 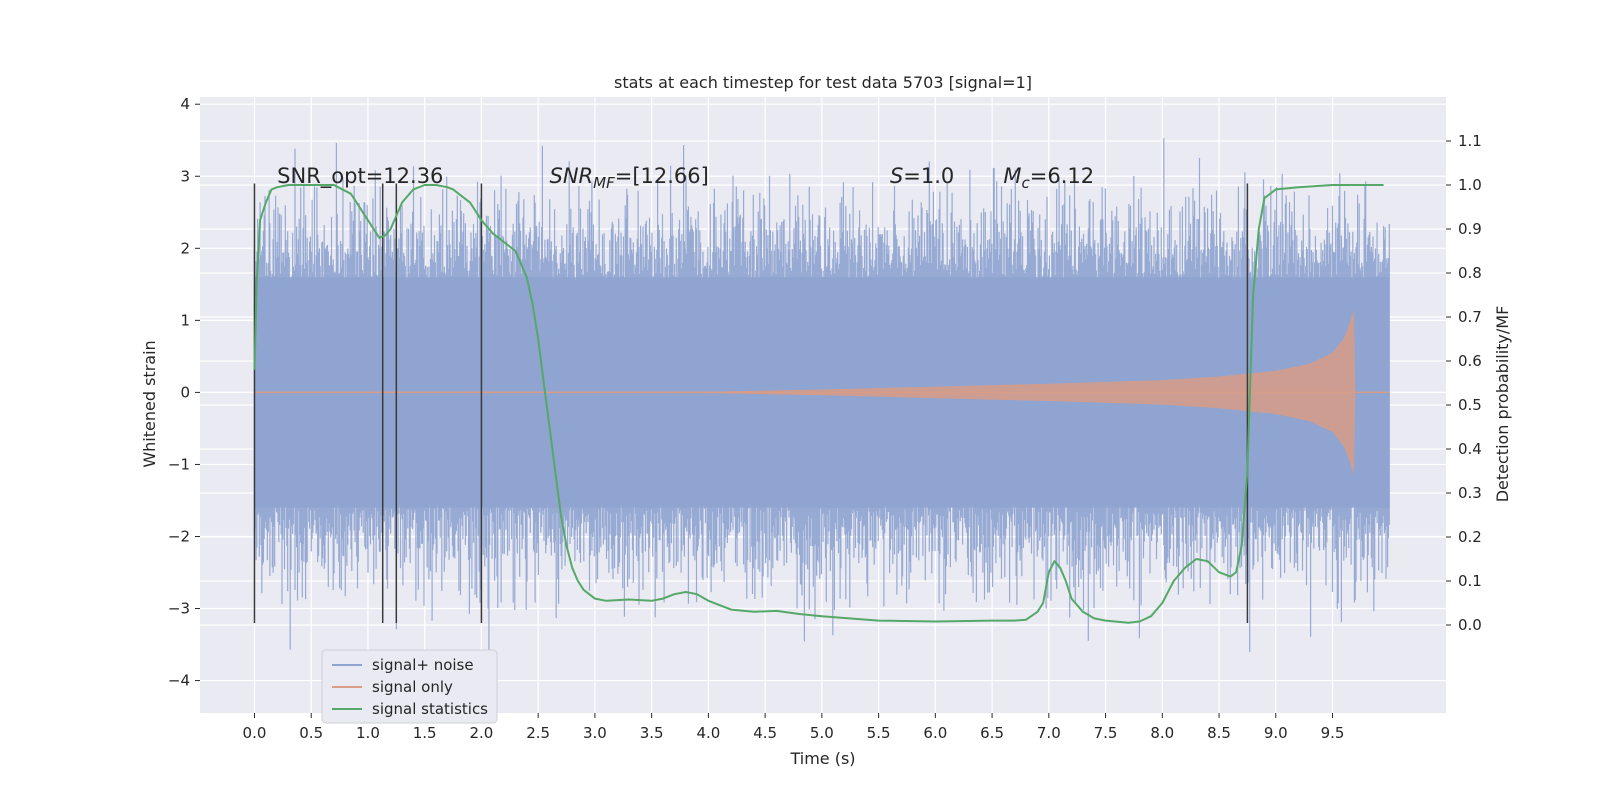 I want to click on x-tick-label: 7.0, so click(x=1049, y=733).